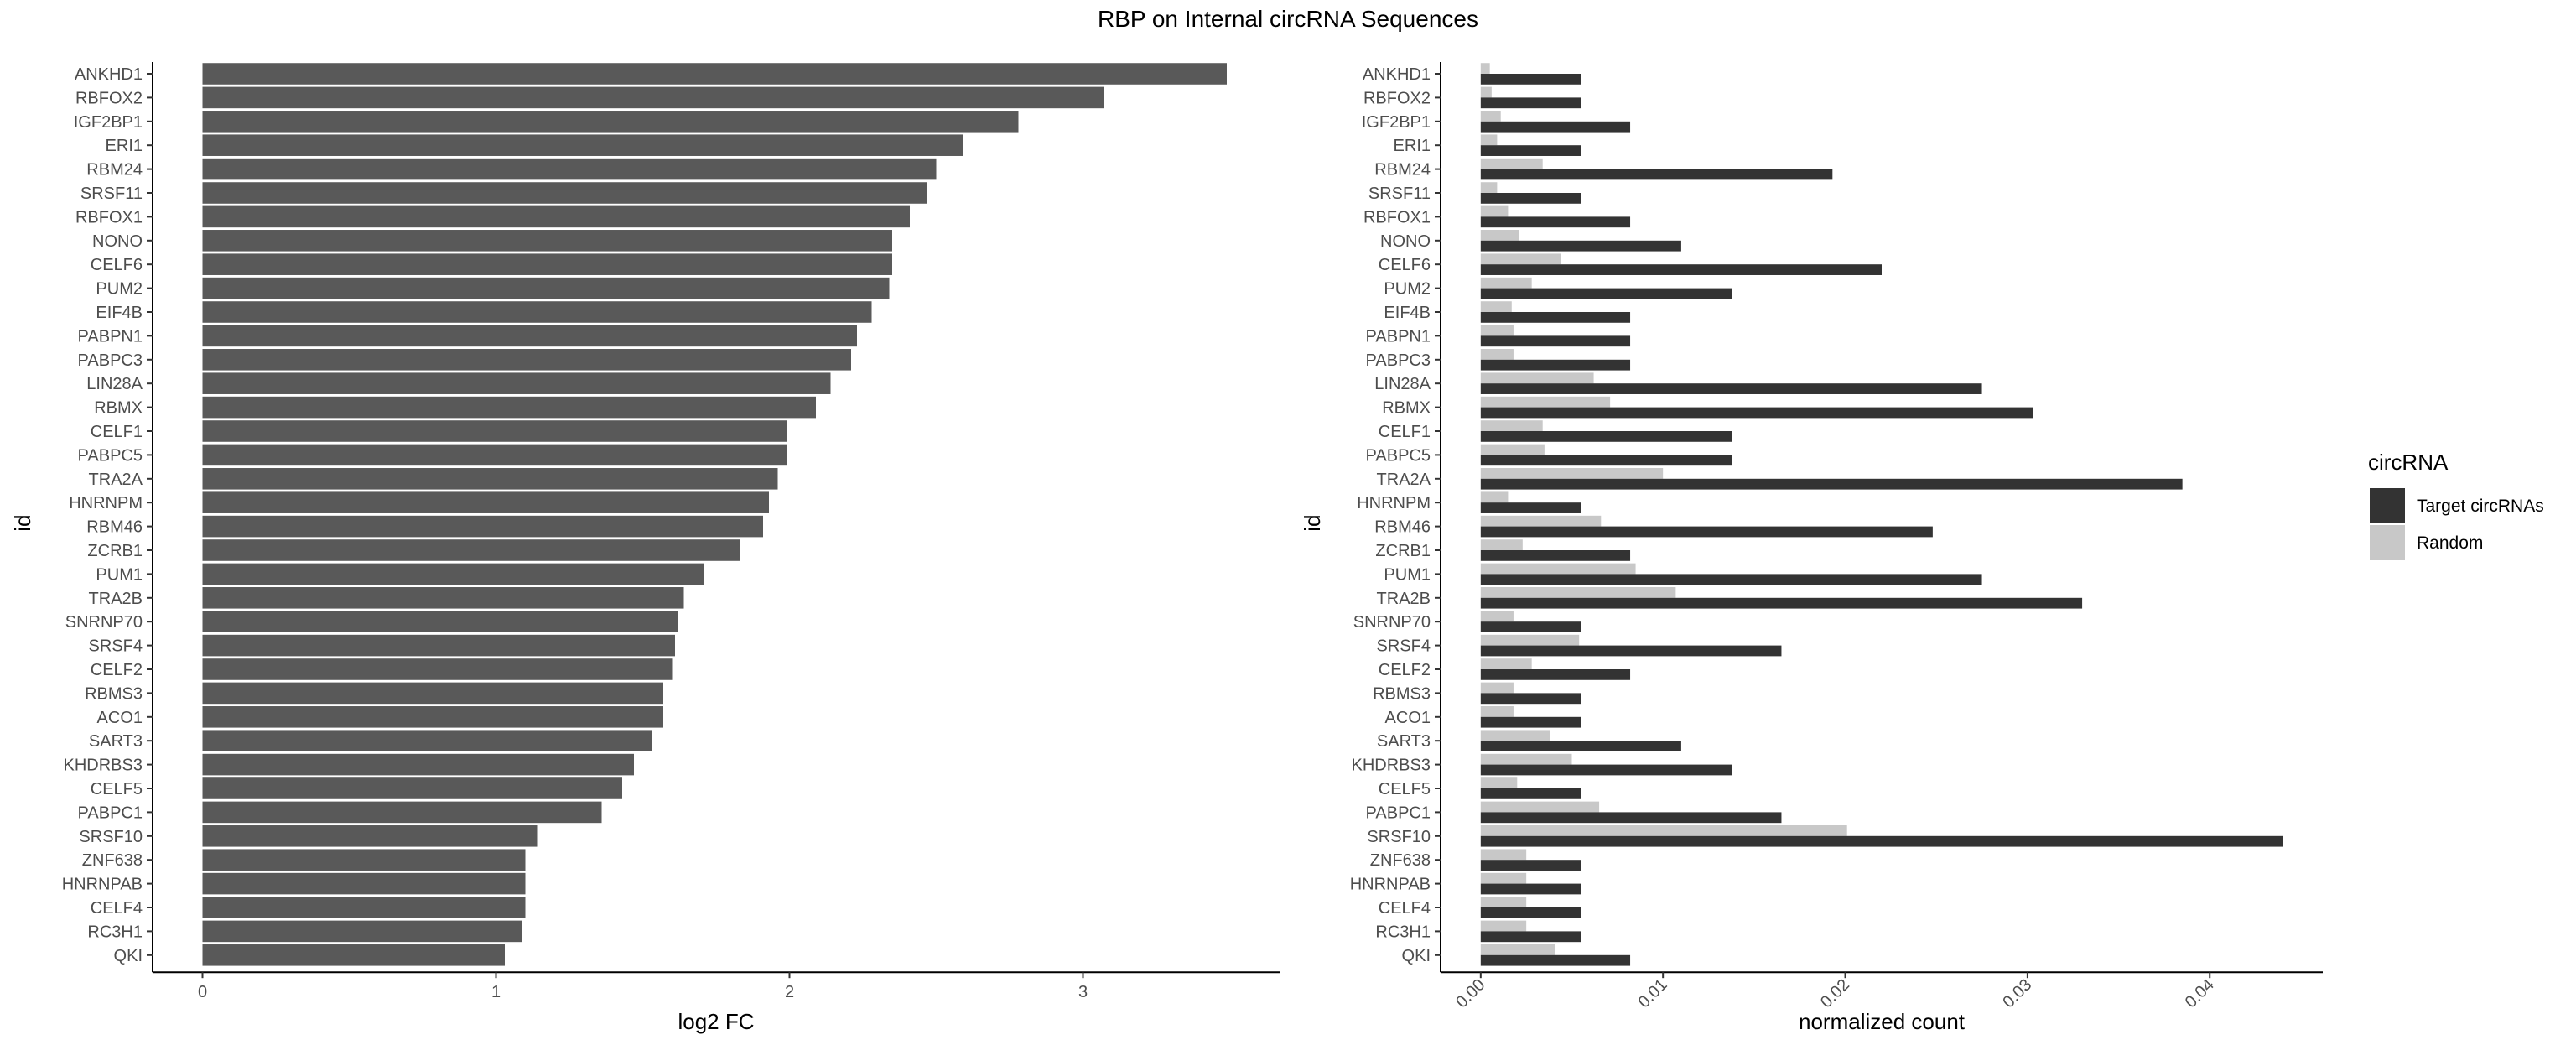 This screenshot has height=1040, width=2576. Describe the element at coordinates (789, 992) in the screenshot. I see `x-tick-label: 2` at that location.